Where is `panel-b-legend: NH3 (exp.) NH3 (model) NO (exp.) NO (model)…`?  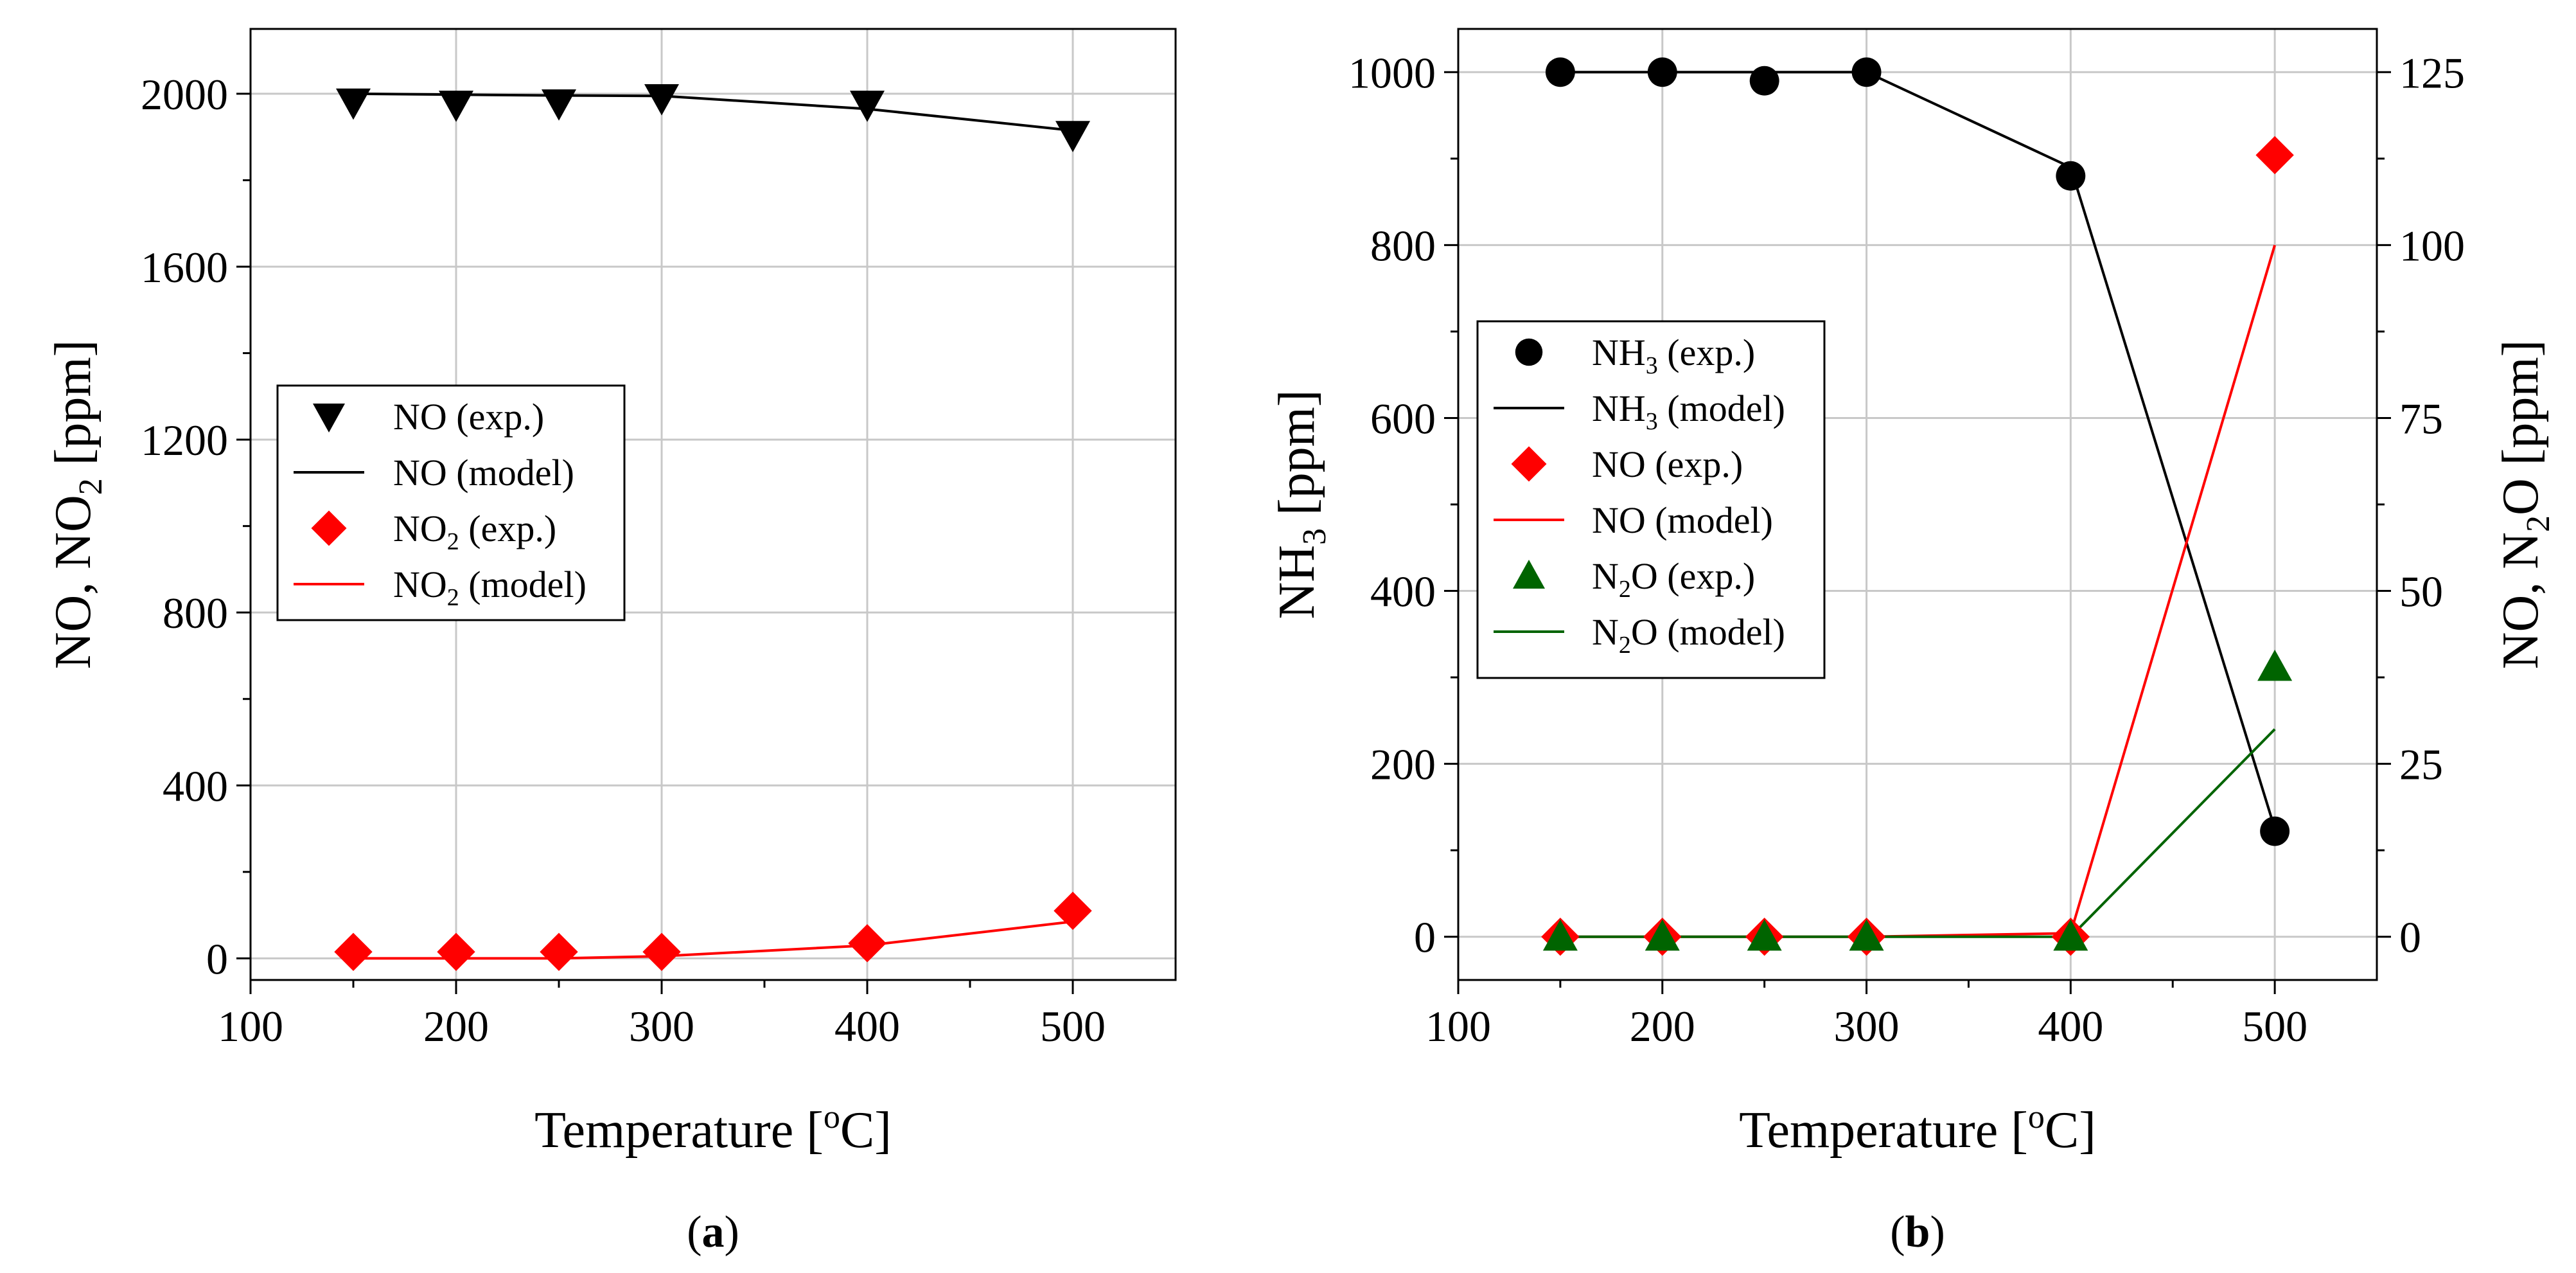
panel-b-legend: NH3 (exp.) NH3 (model) NO (exp.) NO (model)… is located at coordinates (1651, 499).